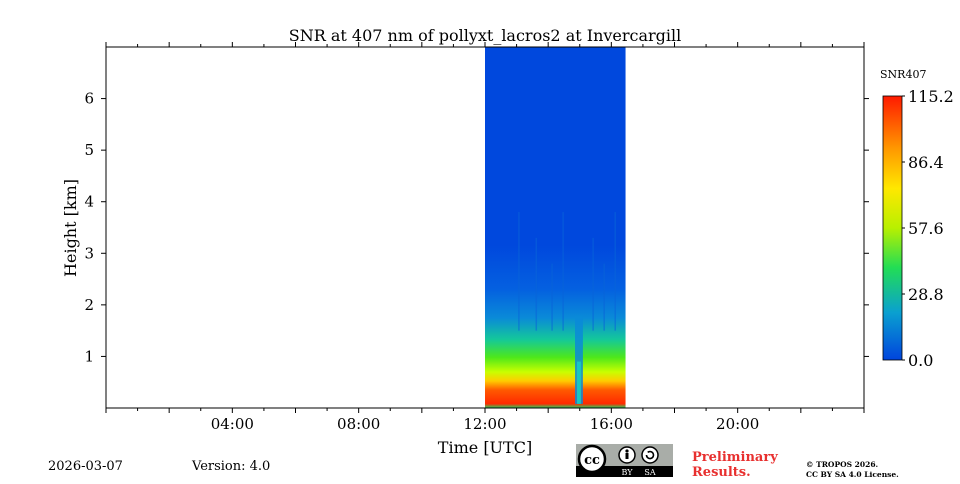  I want to click on snr-gap-column, so click(579, 359).